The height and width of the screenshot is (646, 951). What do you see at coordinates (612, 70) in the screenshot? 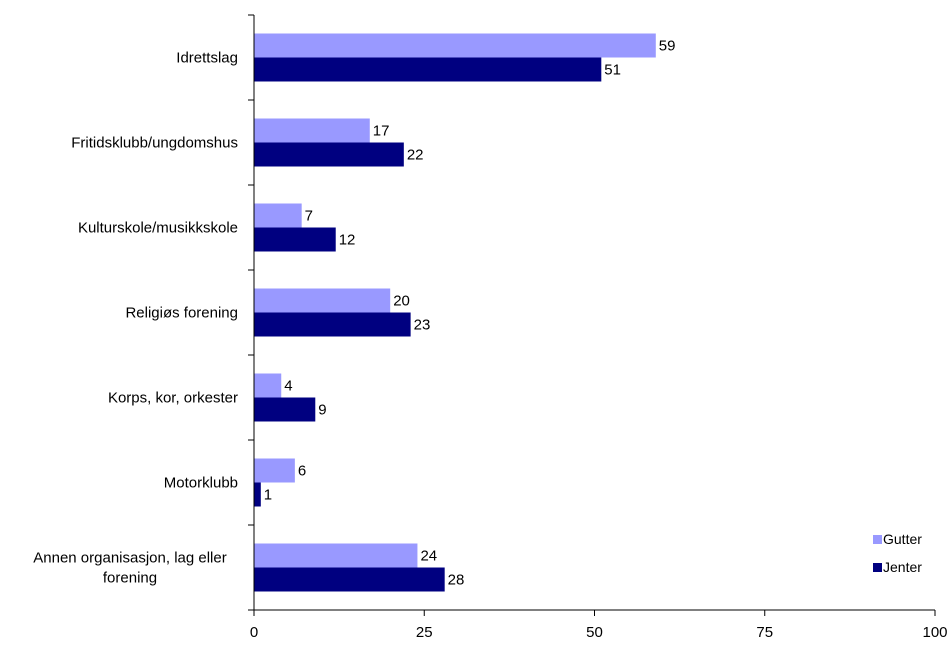
I see `data-label-jenter-0: 51` at bounding box center [612, 70].